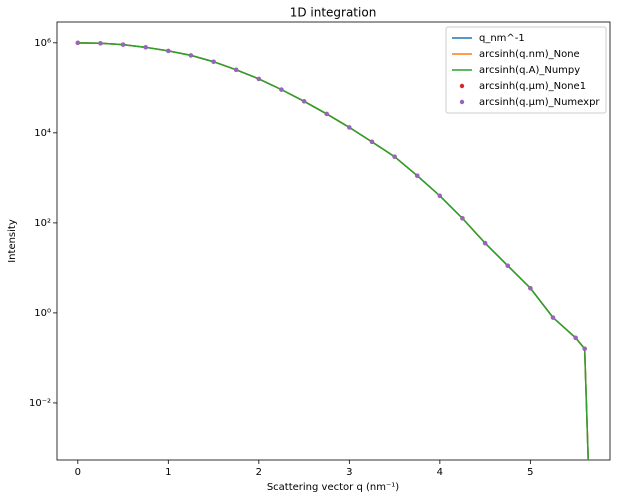 The width and height of the screenshot is (617, 502). What do you see at coordinates (168, 472) in the screenshot?
I see `x-tick-label: 1` at bounding box center [168, 472].